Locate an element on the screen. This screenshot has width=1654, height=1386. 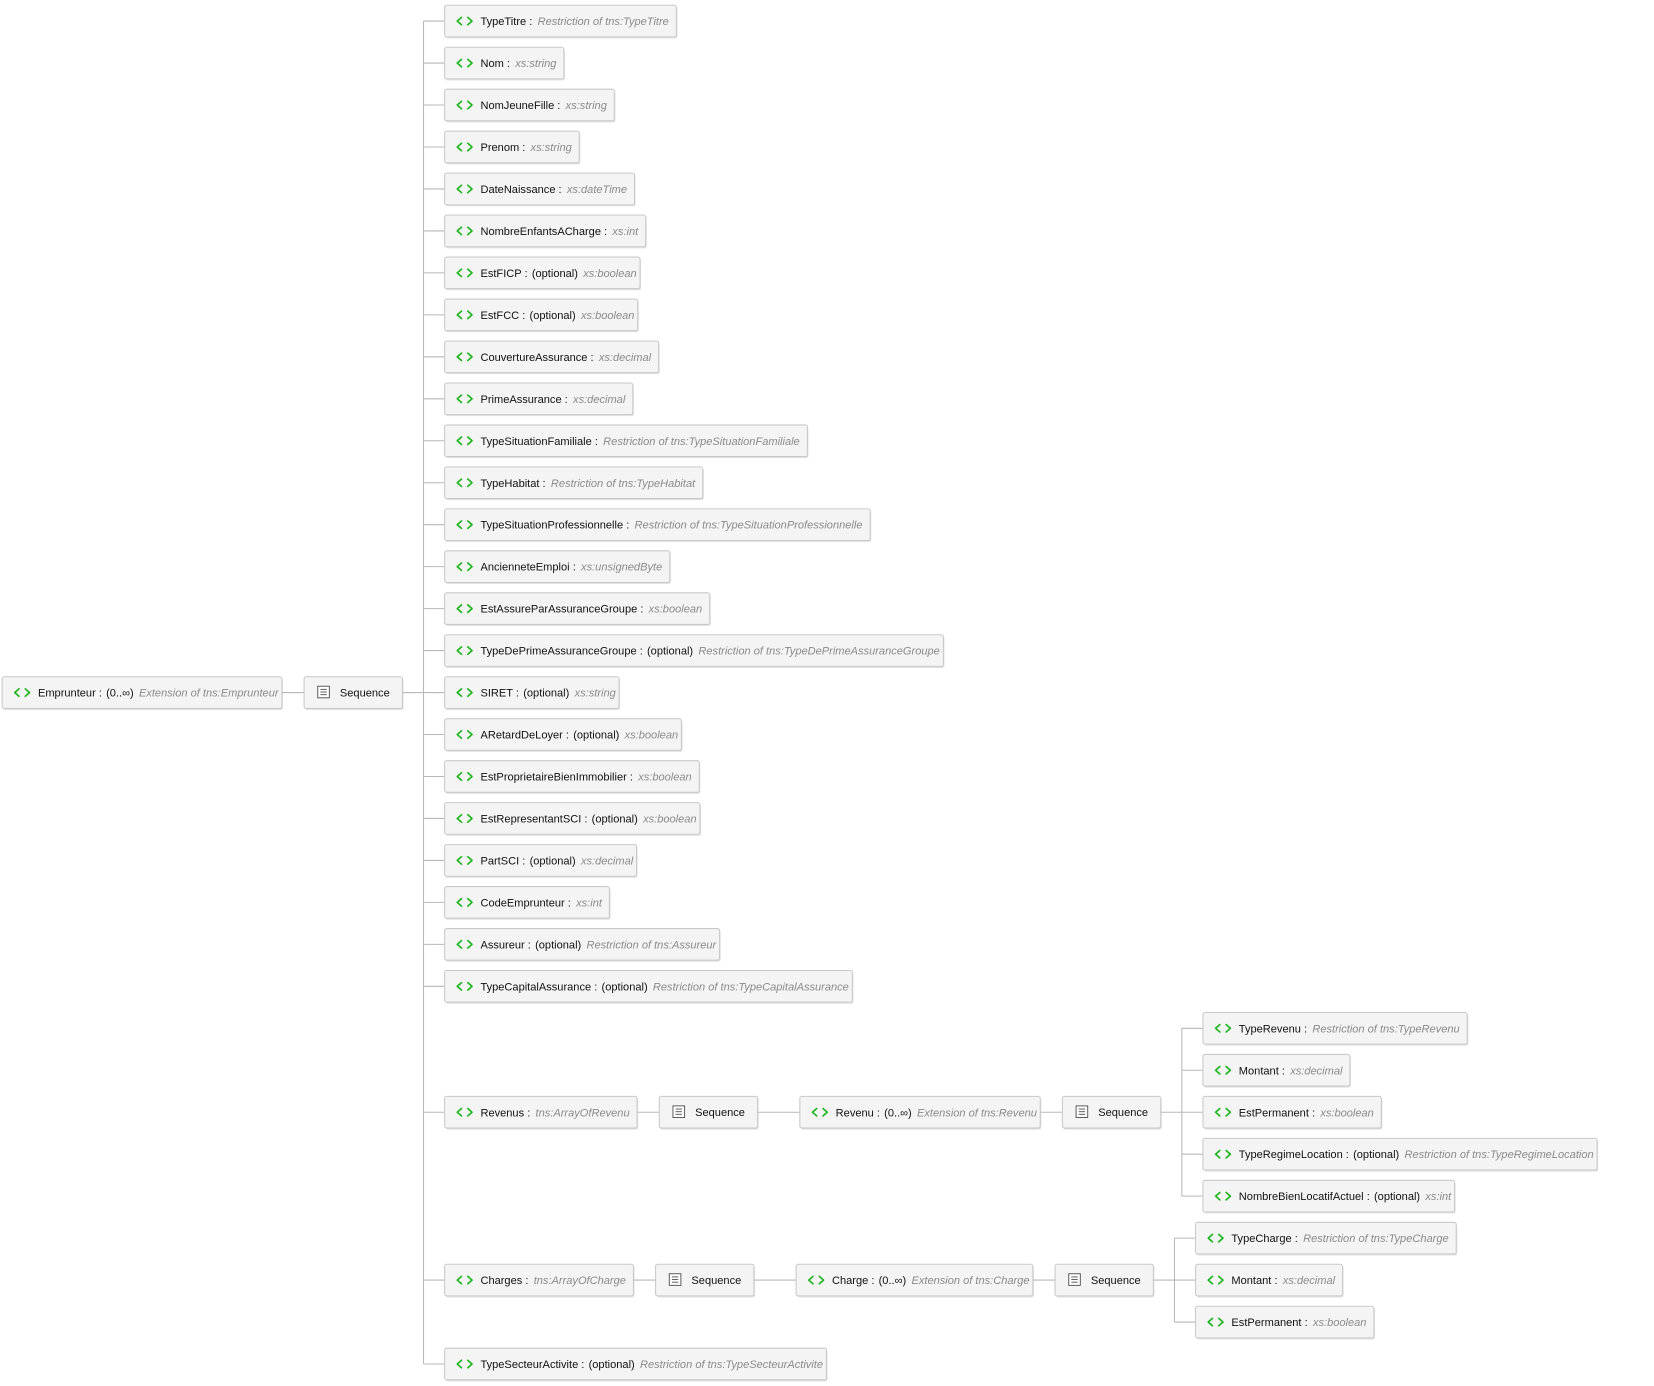
element-node: AncienneteEmploi : xs:unsignedByte is located at coordinates (557, 567).